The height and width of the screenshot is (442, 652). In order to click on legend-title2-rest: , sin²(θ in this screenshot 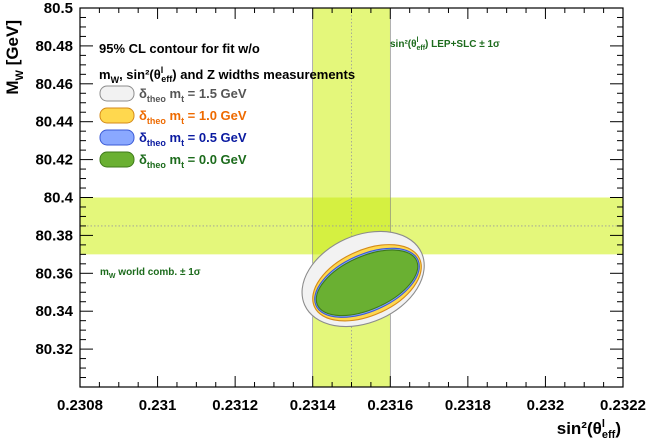, I will do `click(140, 74)`.